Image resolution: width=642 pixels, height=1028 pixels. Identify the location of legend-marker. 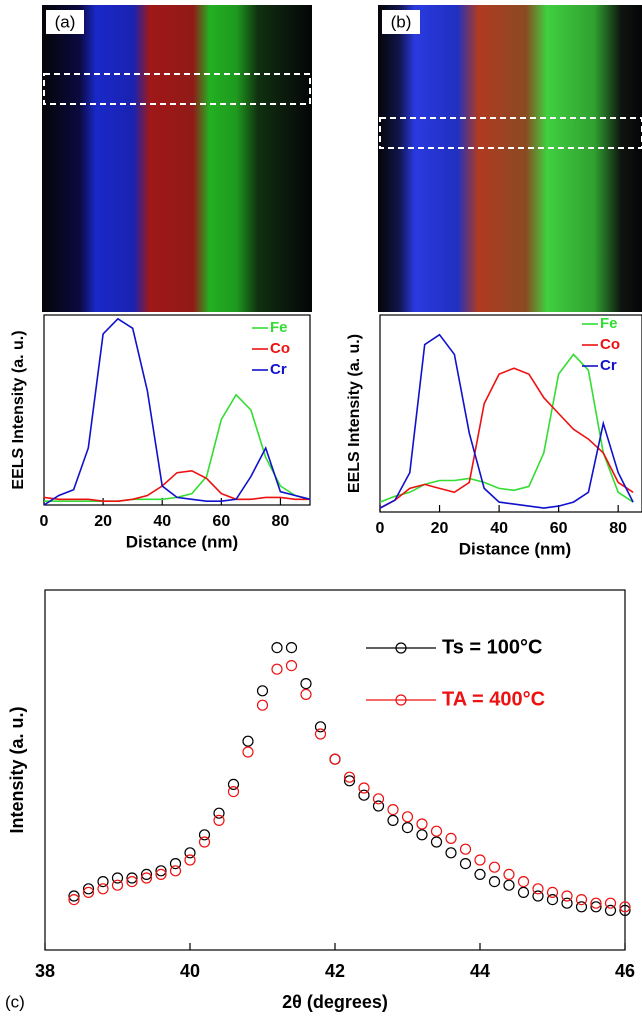
(401, 700).